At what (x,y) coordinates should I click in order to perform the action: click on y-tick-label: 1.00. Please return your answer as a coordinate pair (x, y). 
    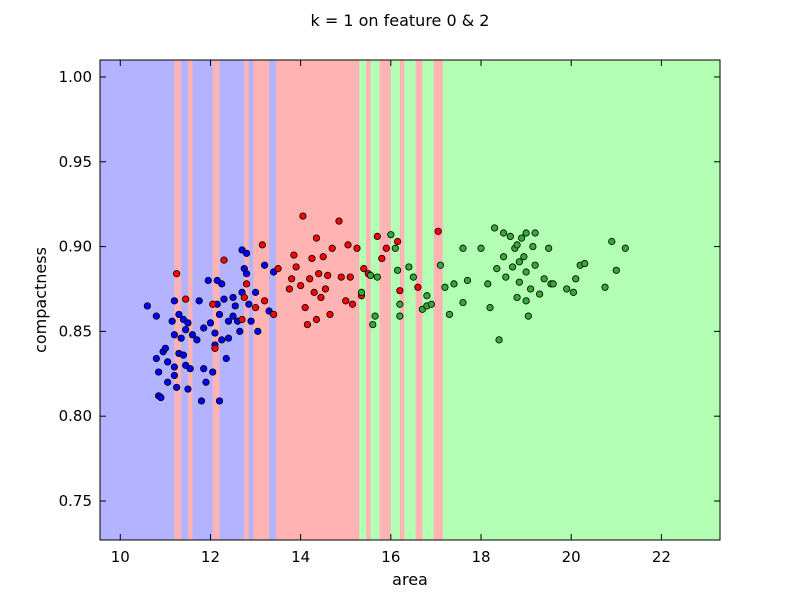
    Looking at the image, I should click on (75, 77).